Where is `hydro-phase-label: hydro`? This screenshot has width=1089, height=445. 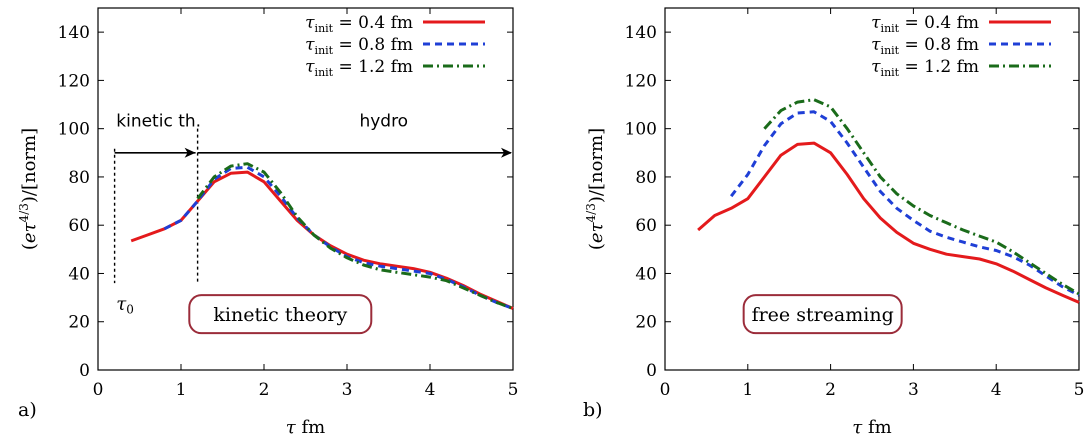 hydro-phase-label: hydro is located at coordinates (383, 121).